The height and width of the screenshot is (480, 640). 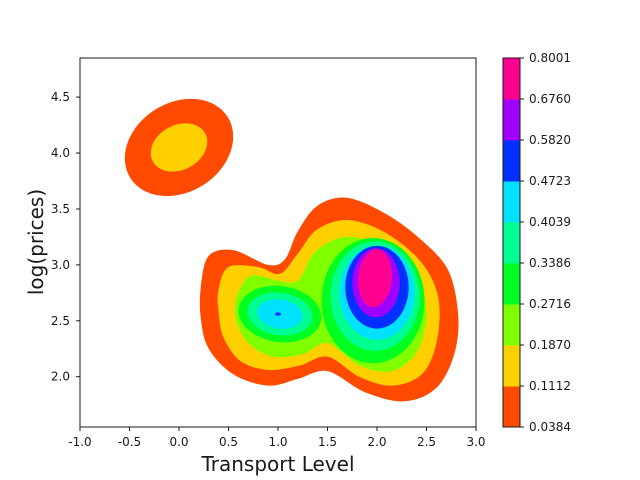 What do you see at coordinates (550, 222) in the screenshot?
I see `colorbar-tick-label: 0.4039` at bounding box center [550, 222].